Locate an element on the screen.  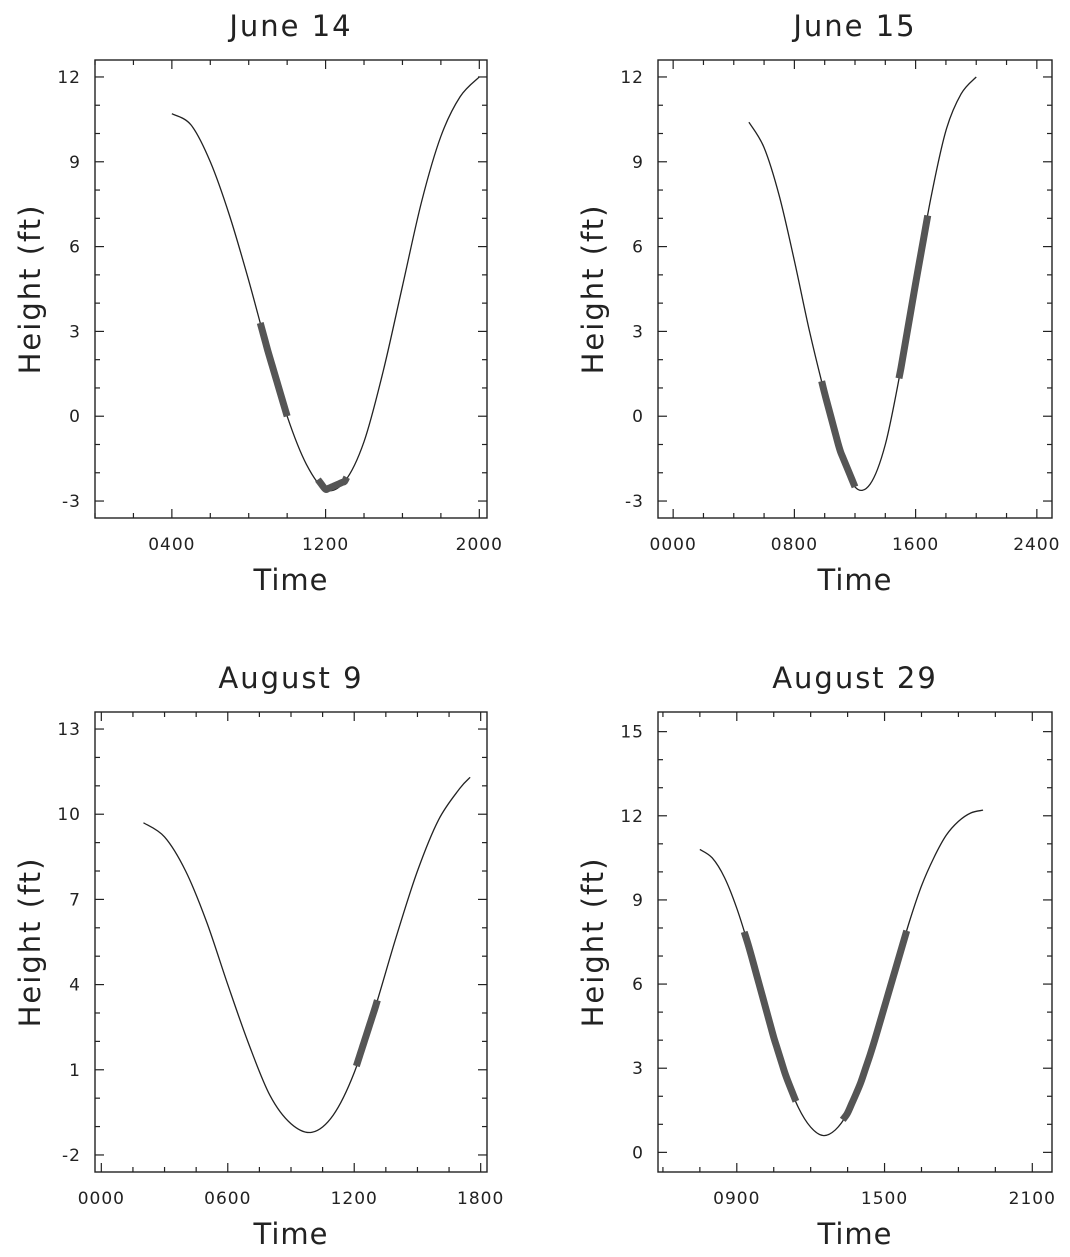
x-tick-label: 0600 is located at coordinates (227, 1199).